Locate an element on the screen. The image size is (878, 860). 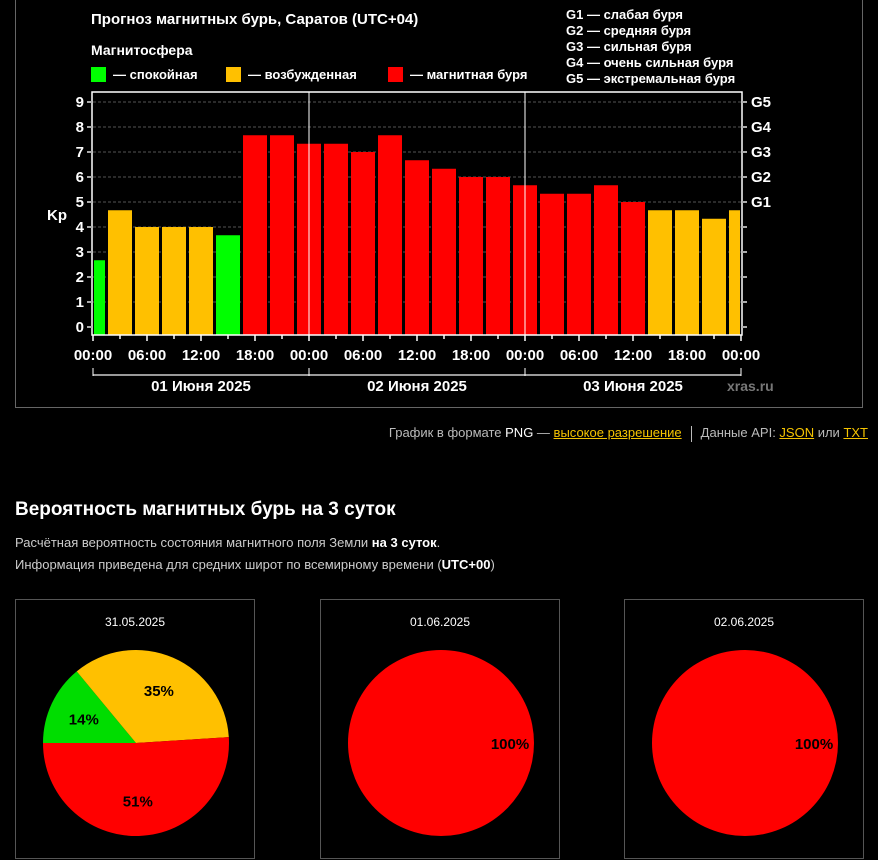
pie-card-2: 02.06.2025 100% is located at coordinates (744, 729).